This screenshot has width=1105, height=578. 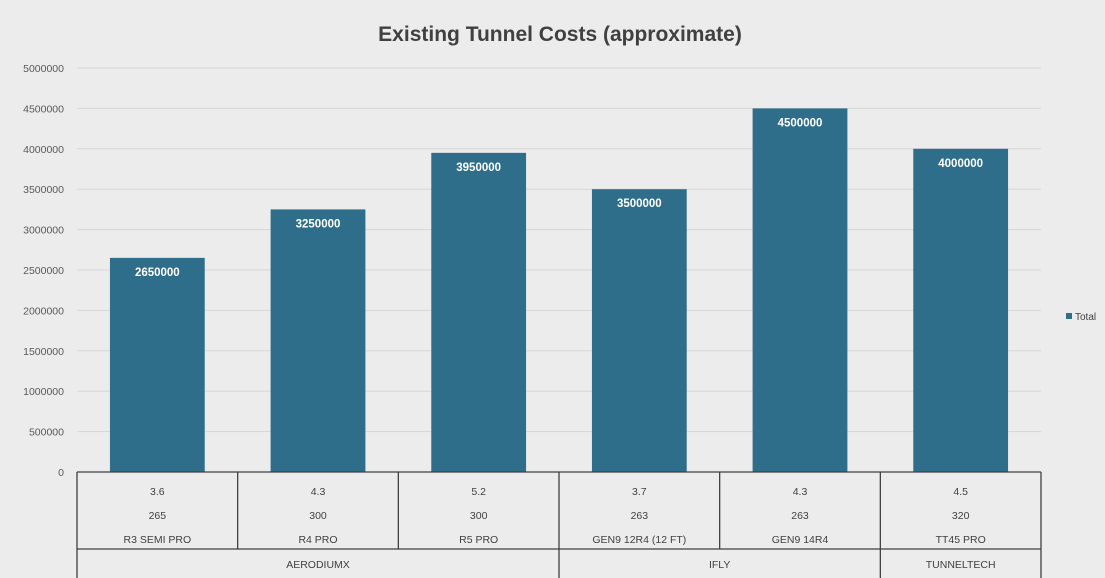 What do you see at coordinates (639, 204) in the screenshot?
I see `data-label: 3500000` at bounding box center [639, 204].